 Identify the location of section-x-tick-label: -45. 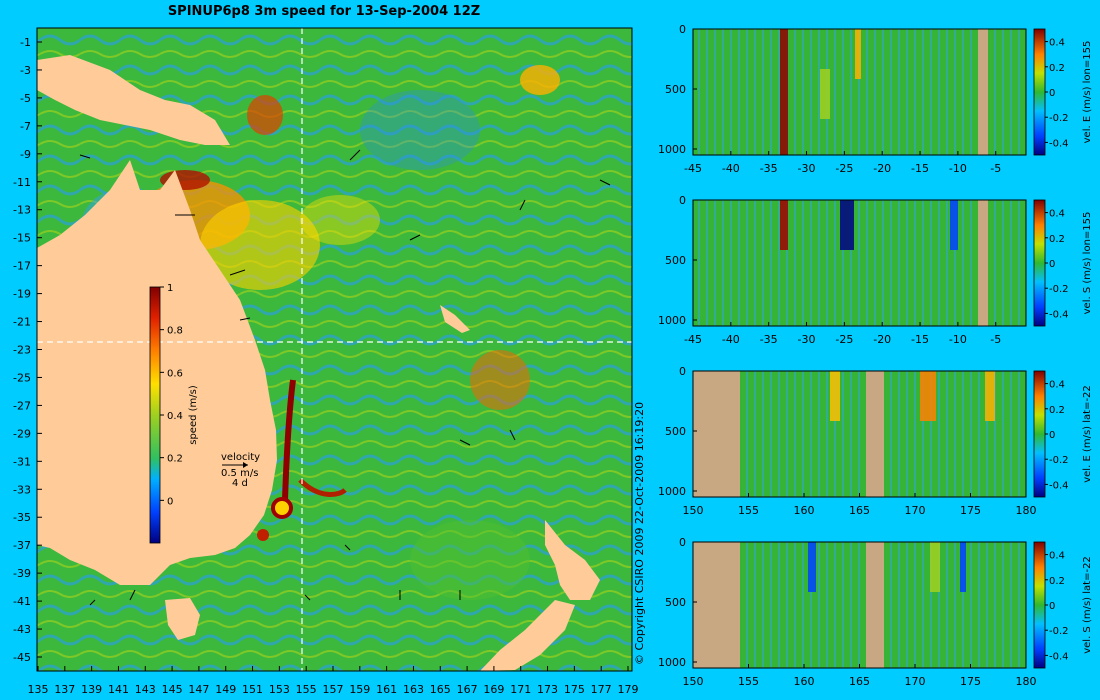
(693, 168).